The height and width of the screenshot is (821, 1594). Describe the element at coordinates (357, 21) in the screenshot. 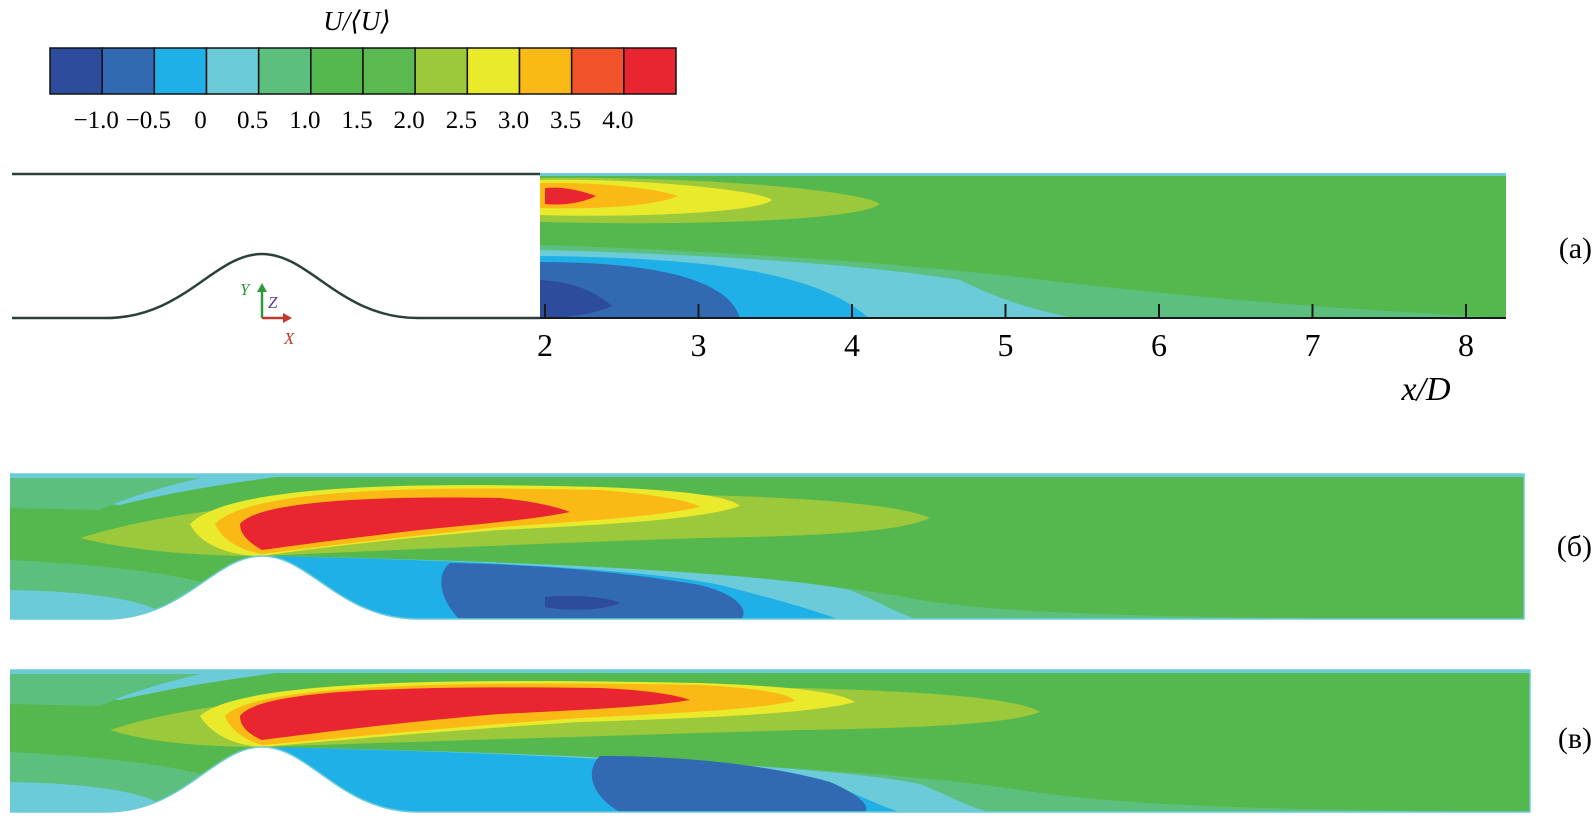

I see `colorbar-title: U/⟨U⟩` at that location.